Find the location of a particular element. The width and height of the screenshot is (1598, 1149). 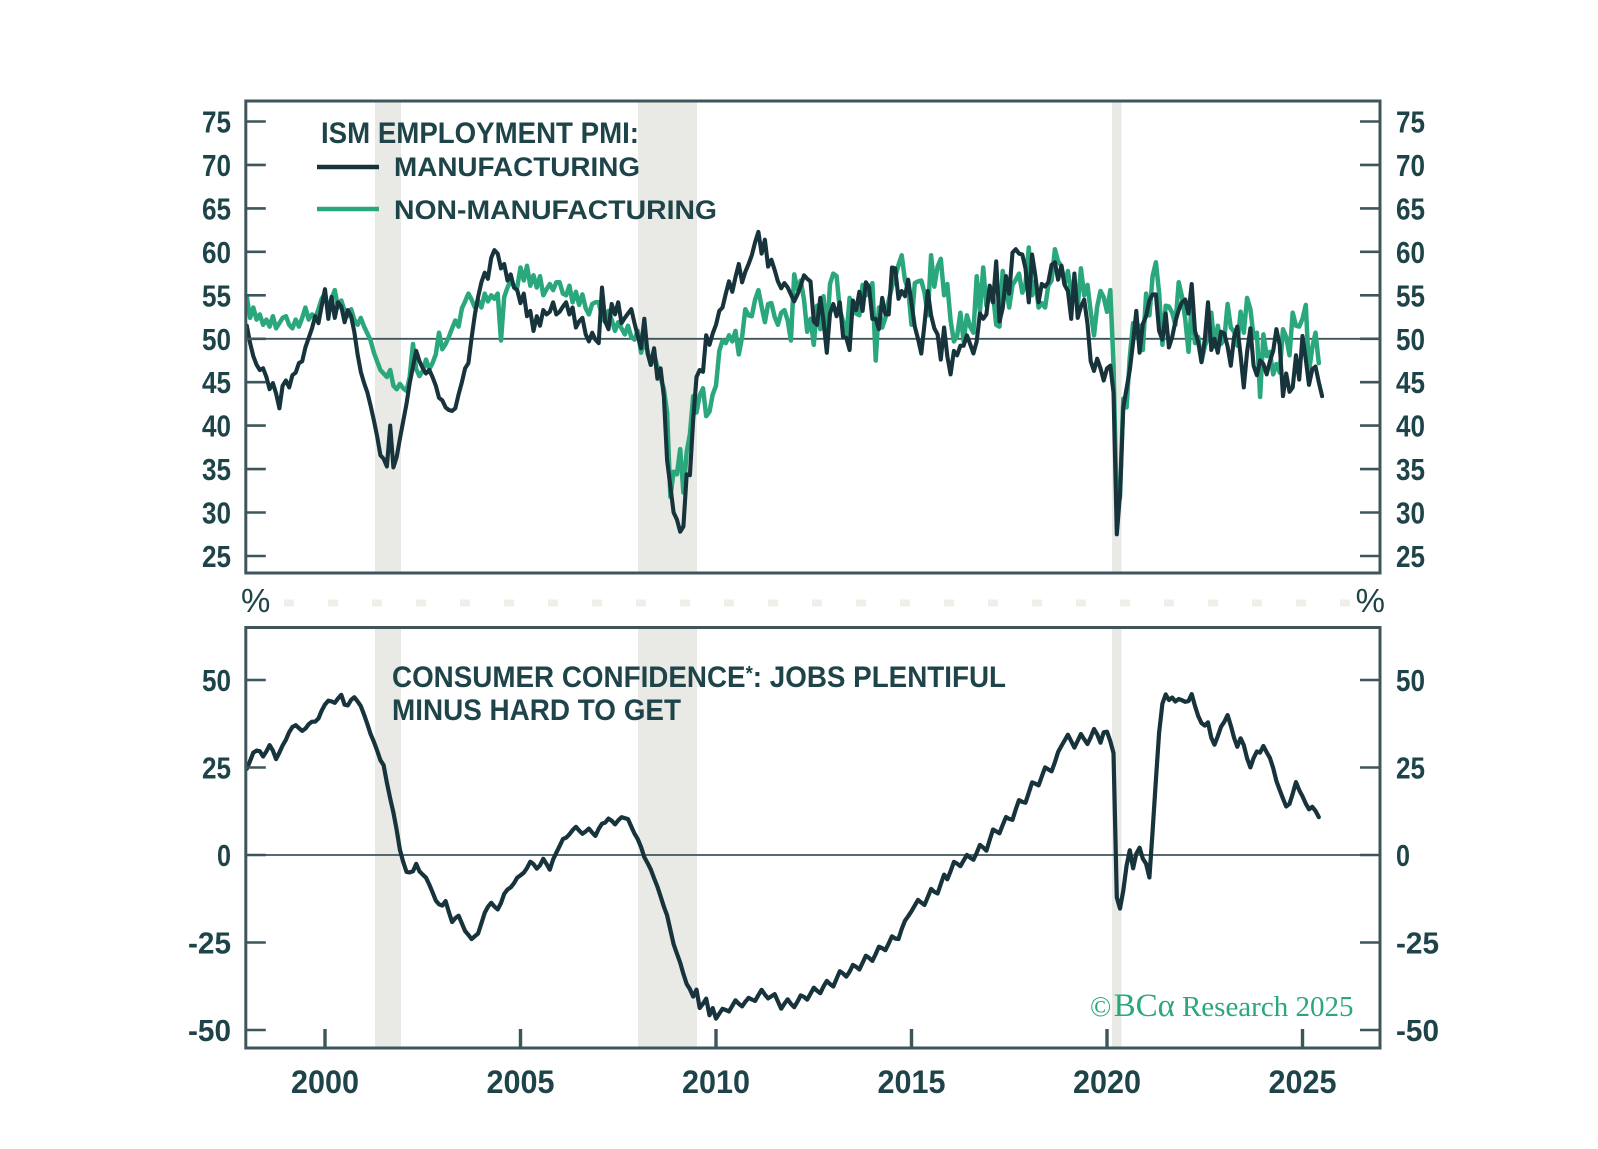

svg-text: ISM EMPLOYMENT PMI: is located at coordinates (480, 133).